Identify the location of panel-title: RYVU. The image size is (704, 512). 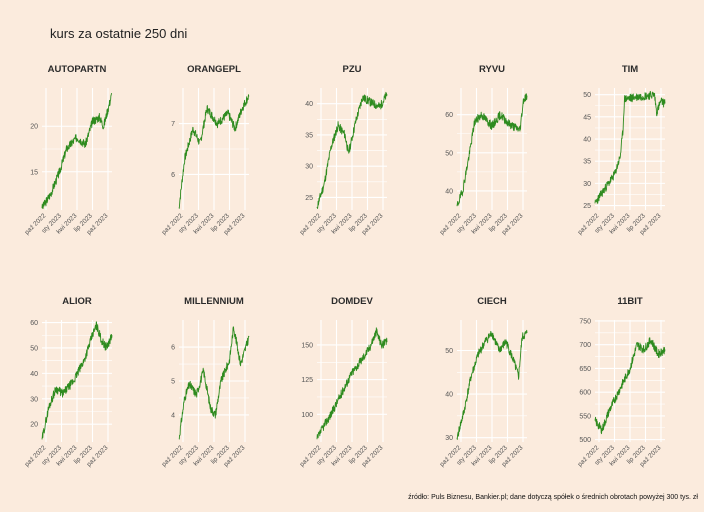
(492, 69).